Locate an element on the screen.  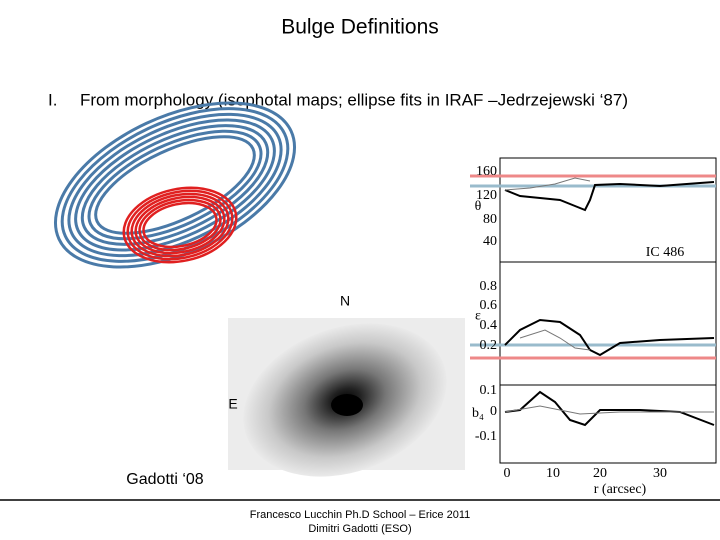
x-tick-label: 30 is located at coordinates (660, 473).